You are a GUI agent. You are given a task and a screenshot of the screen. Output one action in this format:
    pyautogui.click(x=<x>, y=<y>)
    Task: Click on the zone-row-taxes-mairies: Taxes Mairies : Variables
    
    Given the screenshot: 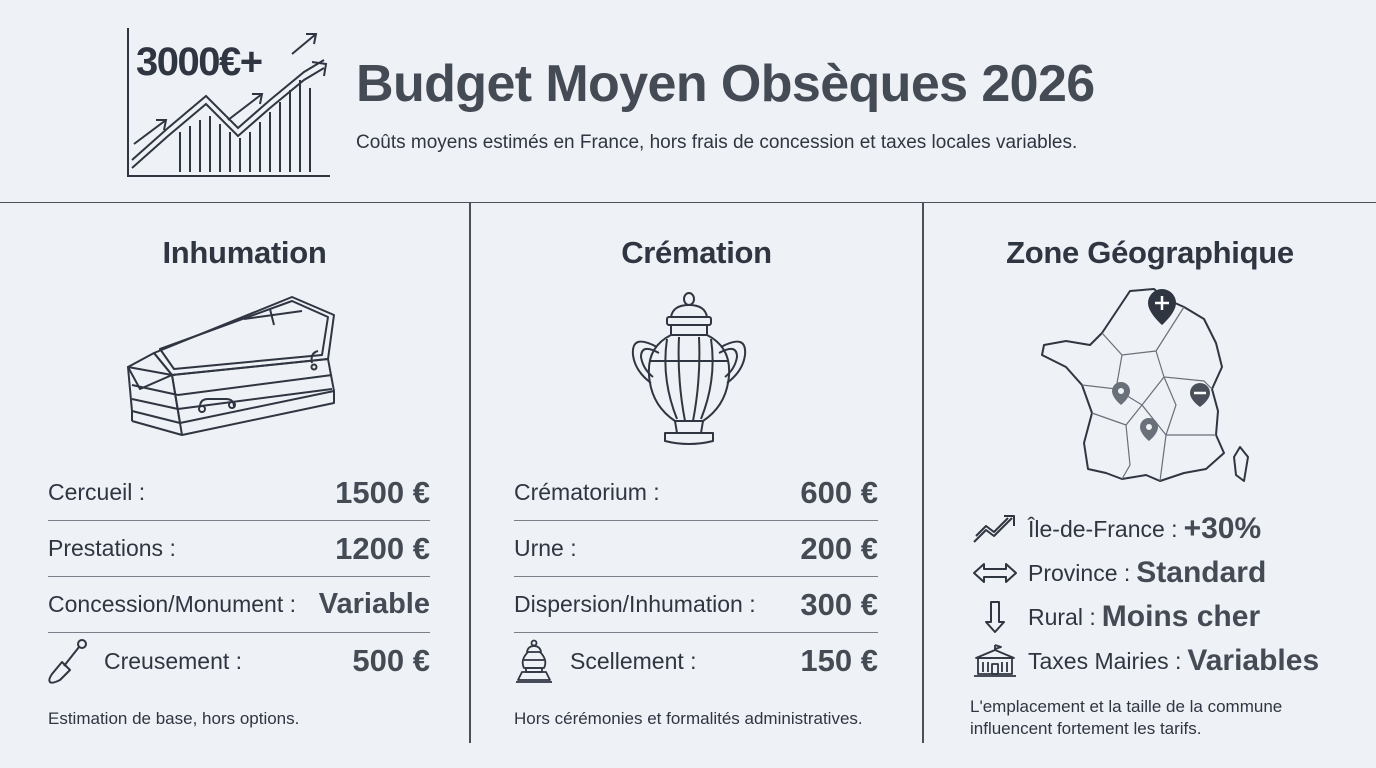 What is the action you would take?
    pyautogui.click(x=1145, y=661)
    